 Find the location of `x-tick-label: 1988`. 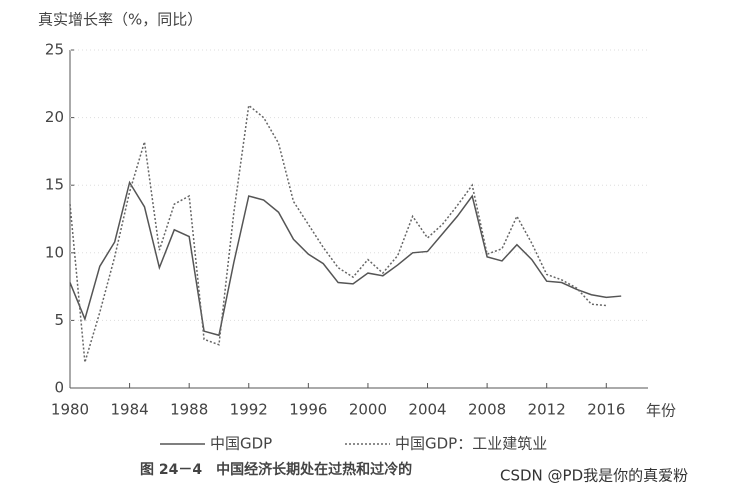

x-tick-label: 1988 is located at coordinates (189, 410).